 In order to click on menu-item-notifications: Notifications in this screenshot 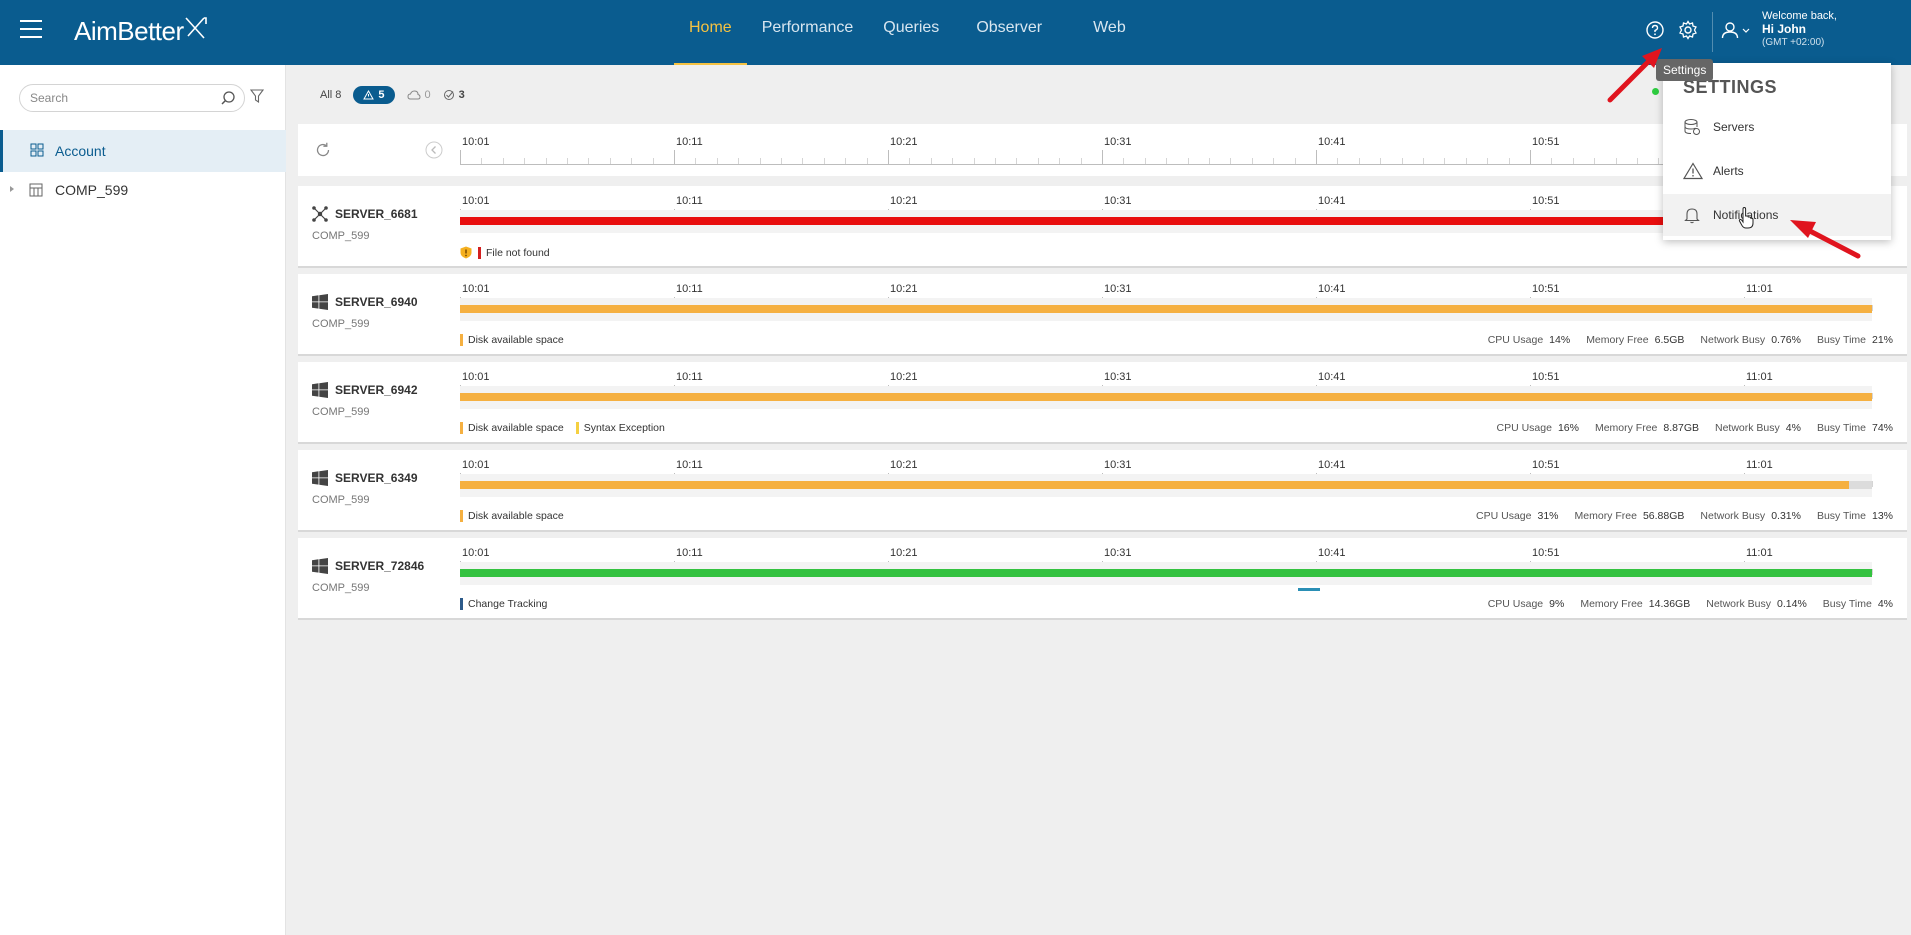, I will do `click(1777, 215)`.